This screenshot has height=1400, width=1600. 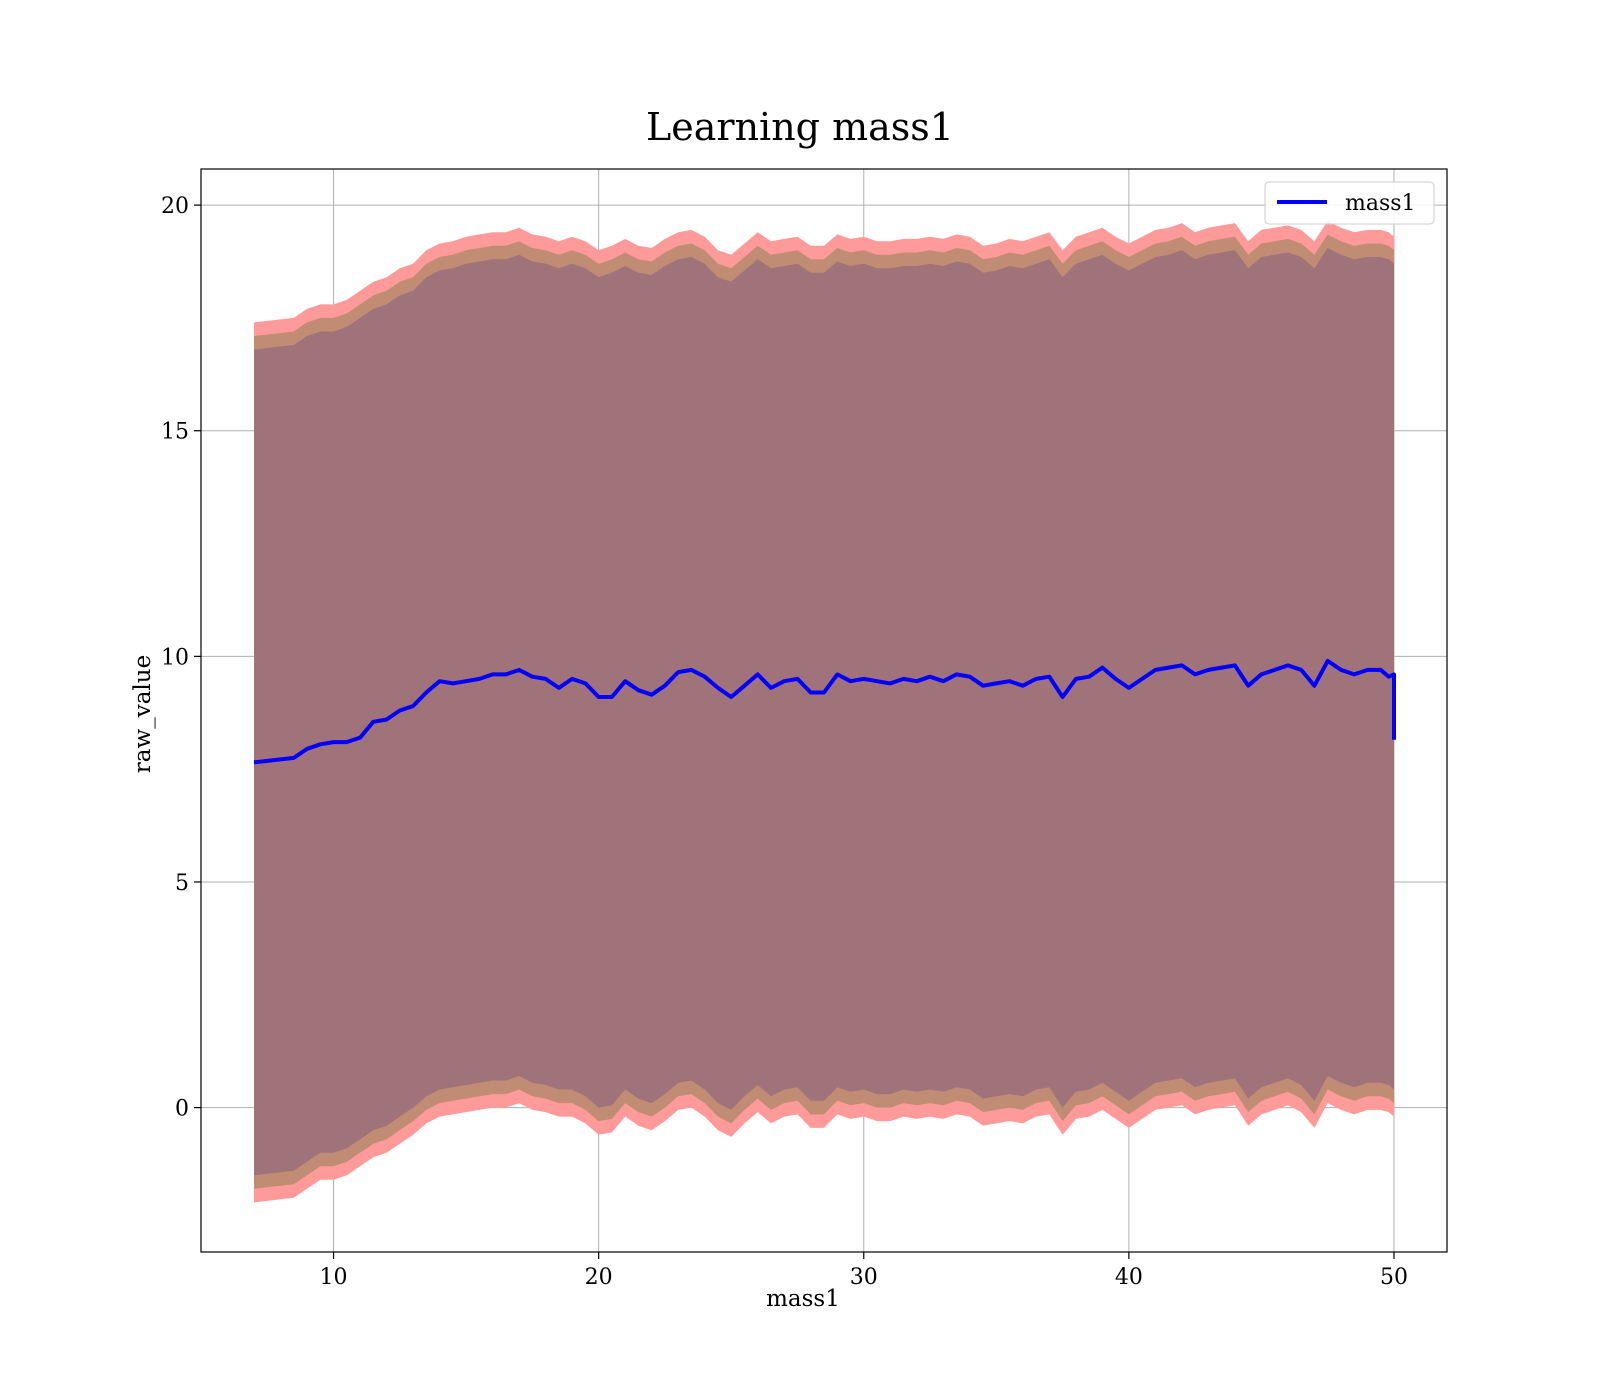 What do you see at coordinates (175, 432) in the screenshot?
I see `y-tick-label: 15` at bounding box center [175, 432].